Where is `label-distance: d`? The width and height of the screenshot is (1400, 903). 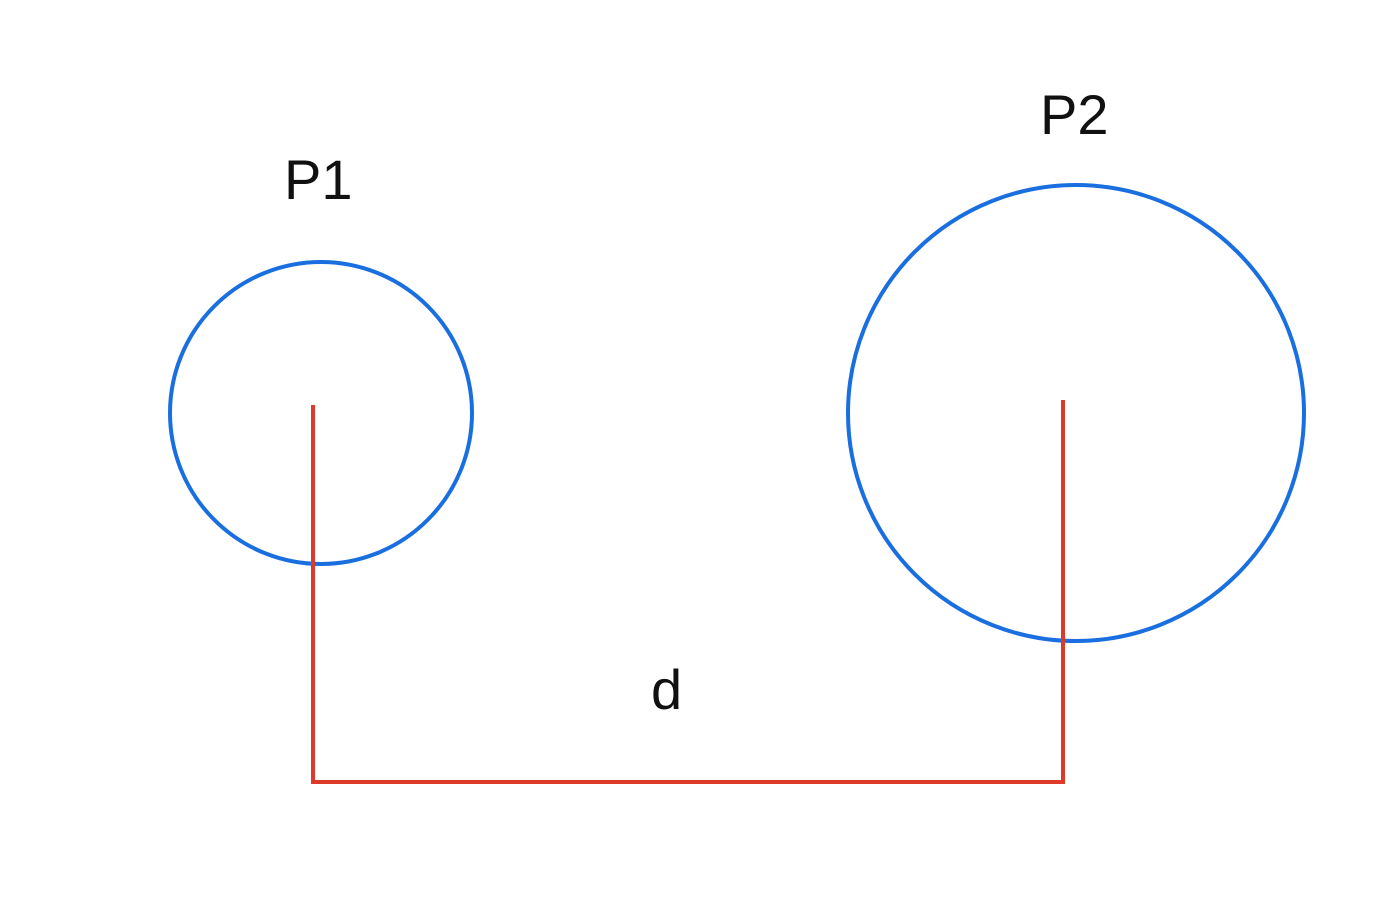
label-distance: d is located at coordinates (666, 689).